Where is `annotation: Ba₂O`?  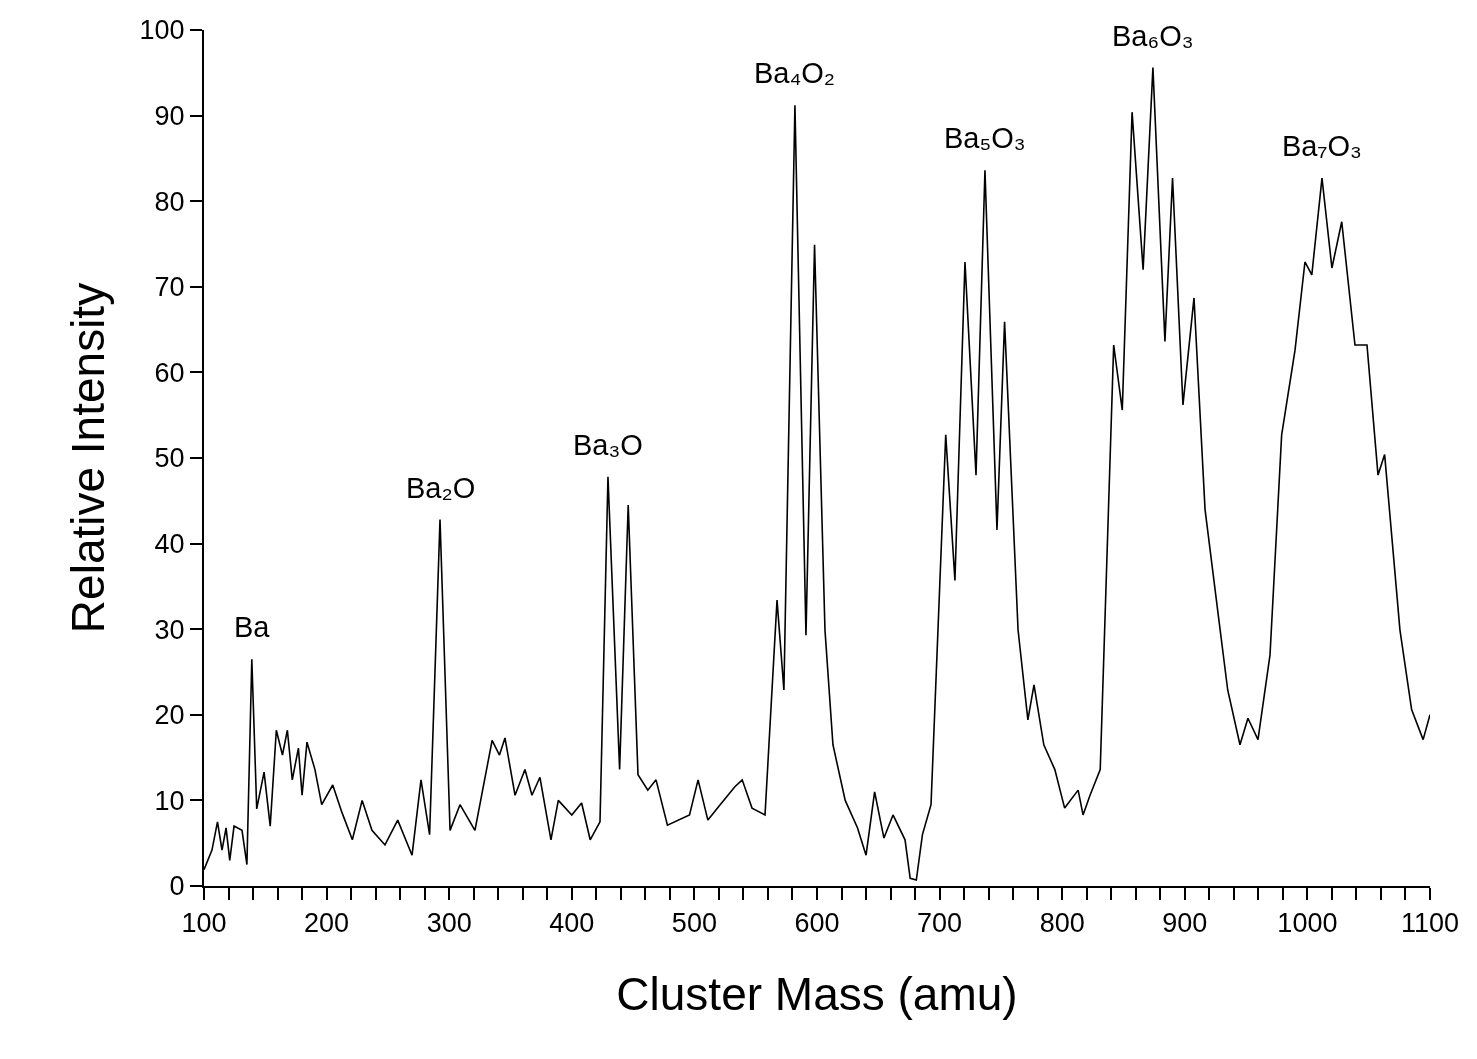
annotation: Ba₂O is located at coordinates (441, 488).